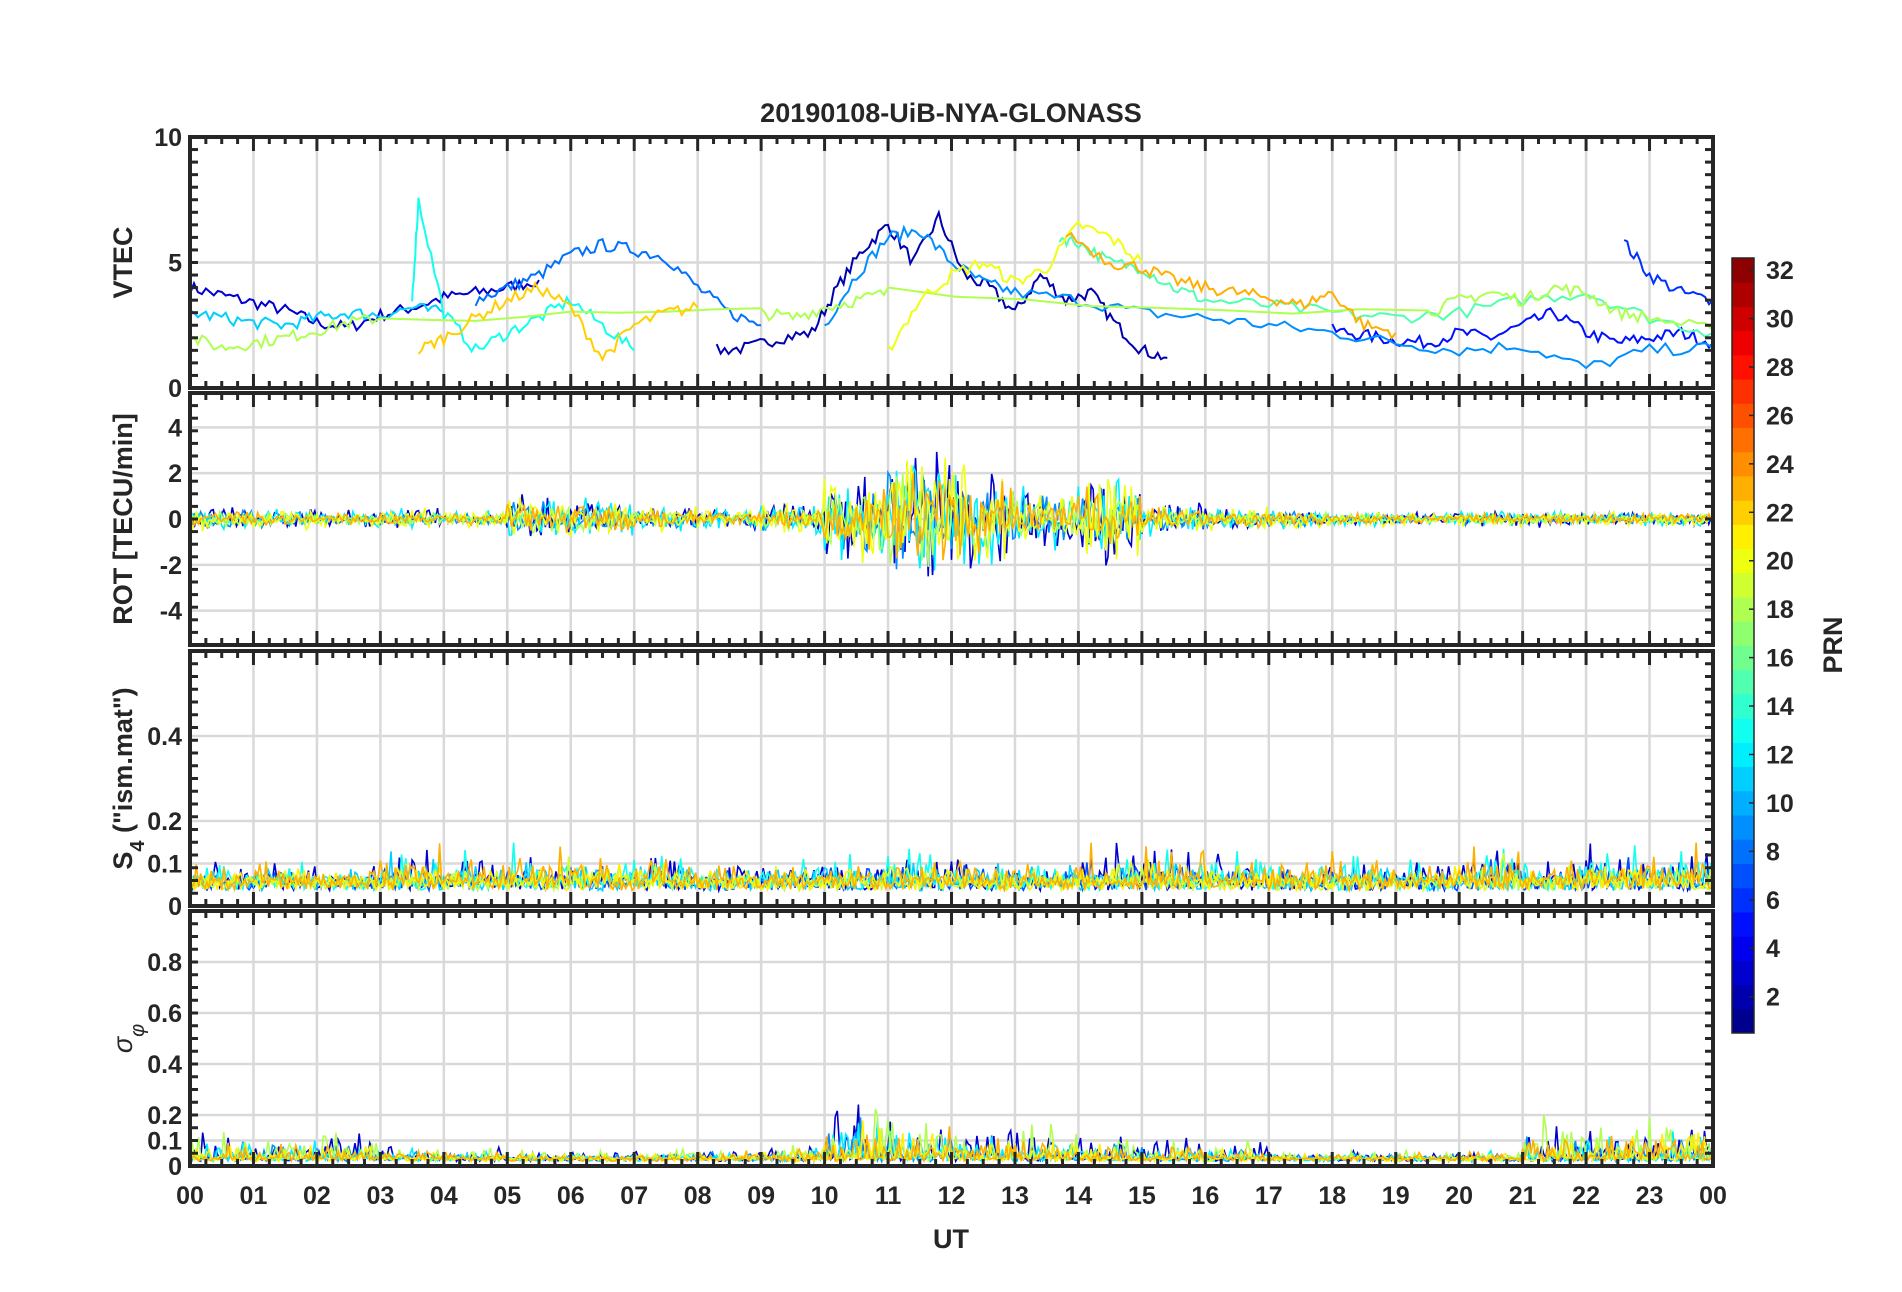 This screenshot has height=1292, width=1902. I want to click on y-tick-label: 0.6, so click(164, 1014).